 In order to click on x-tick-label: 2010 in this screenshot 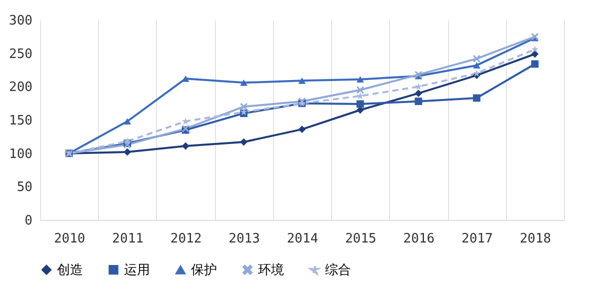, I will do `click(70, 239)`.